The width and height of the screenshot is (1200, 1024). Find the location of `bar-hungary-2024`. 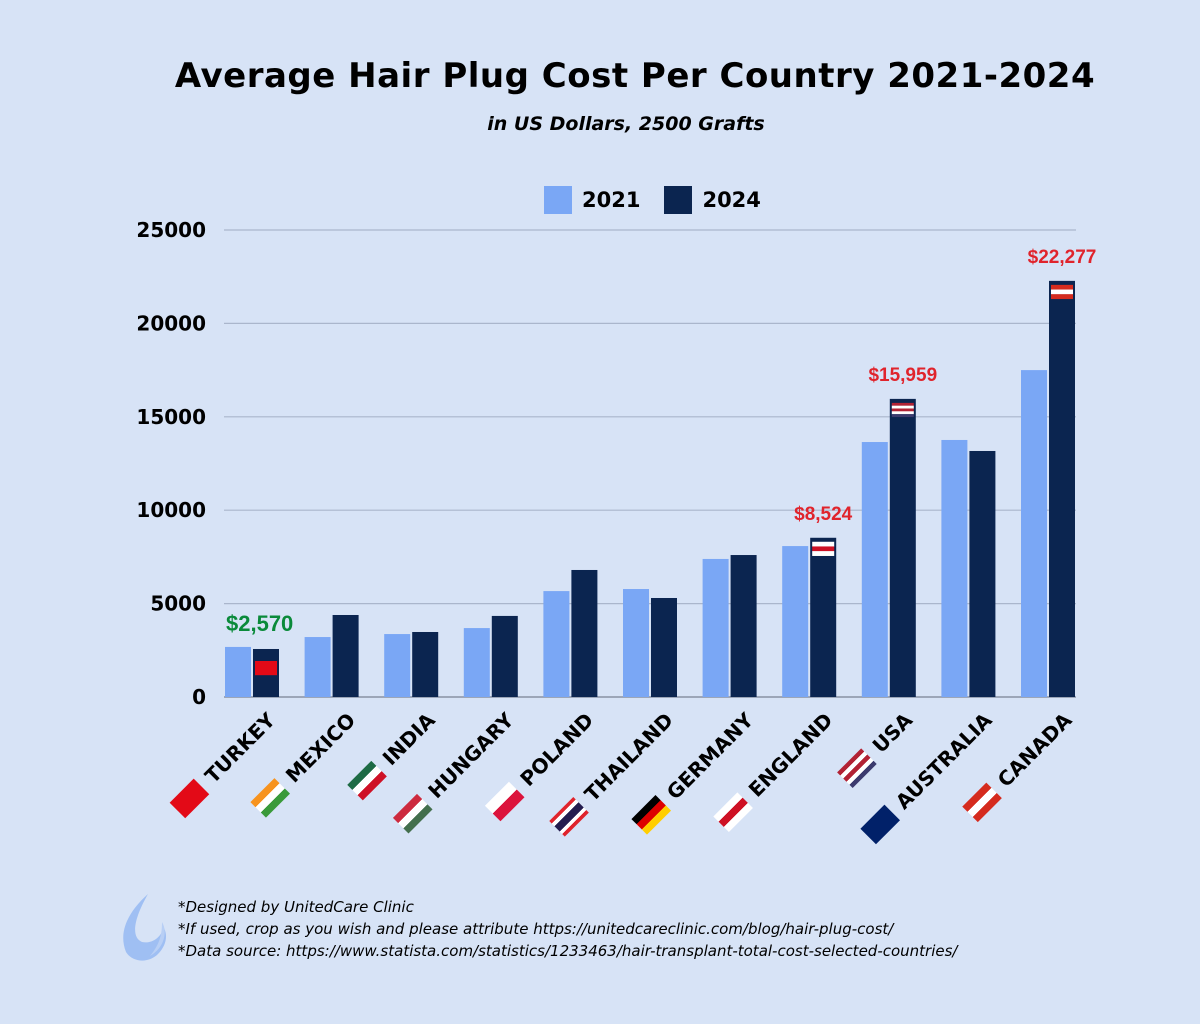

bar-hungary-2024 is located at coordinates (504, 656).